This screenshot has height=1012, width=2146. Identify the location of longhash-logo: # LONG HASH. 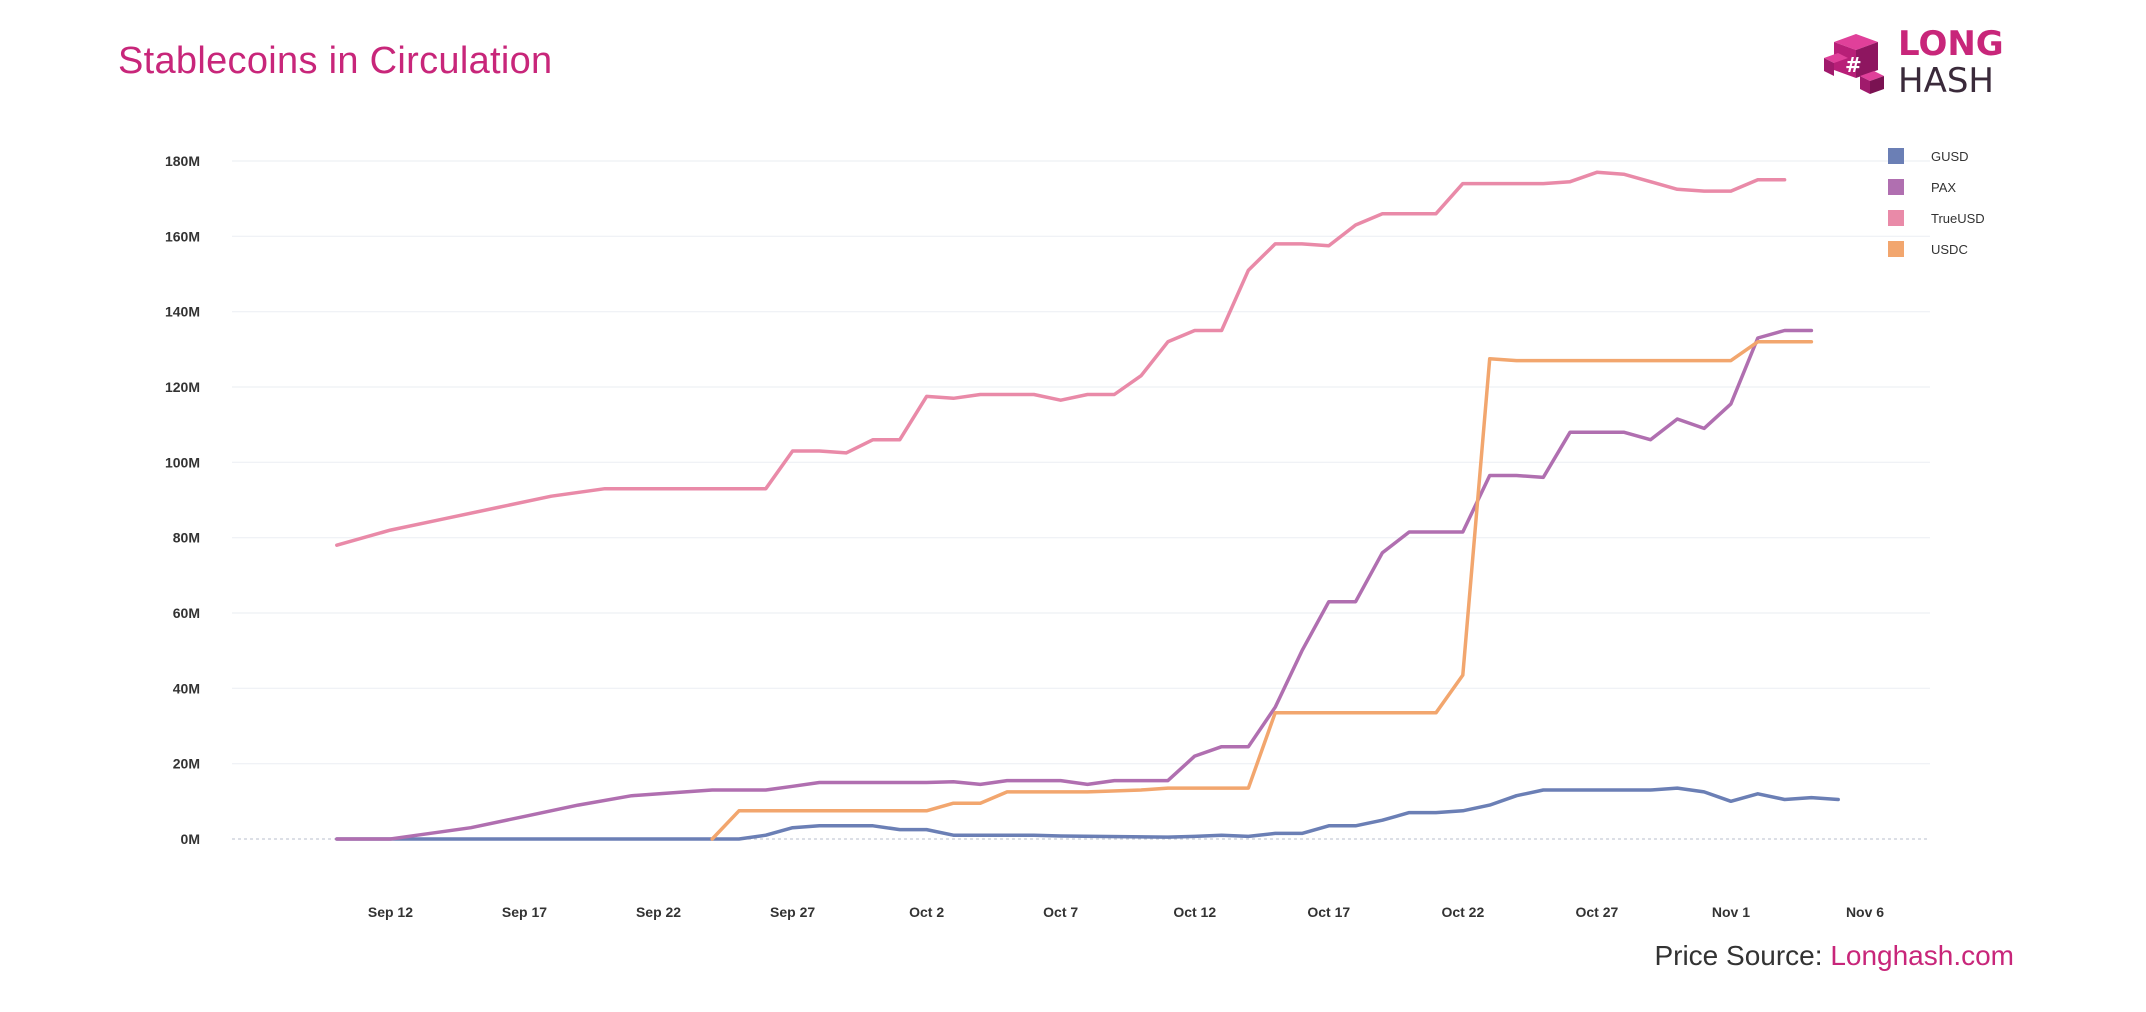
(1920, 66).